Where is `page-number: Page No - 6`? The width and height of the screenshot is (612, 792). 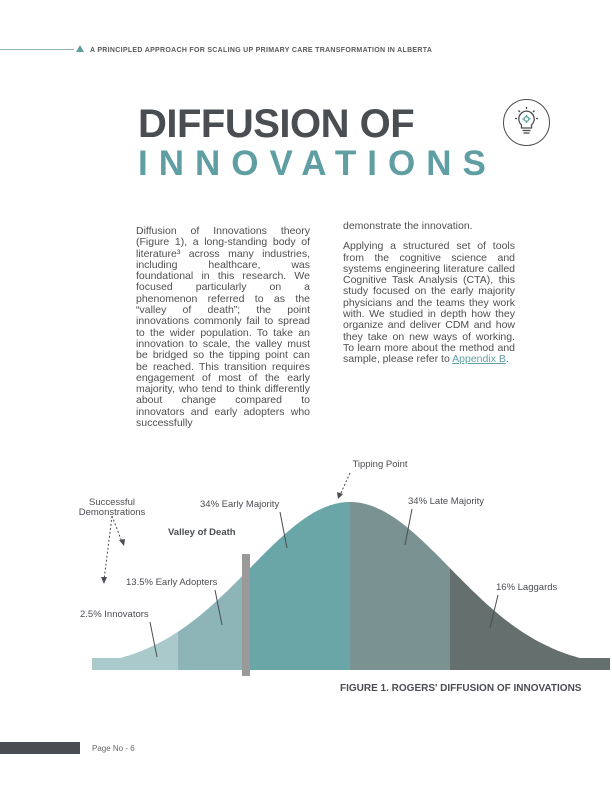 page-number: Page No - 6 is located at coordinates (113, 748).